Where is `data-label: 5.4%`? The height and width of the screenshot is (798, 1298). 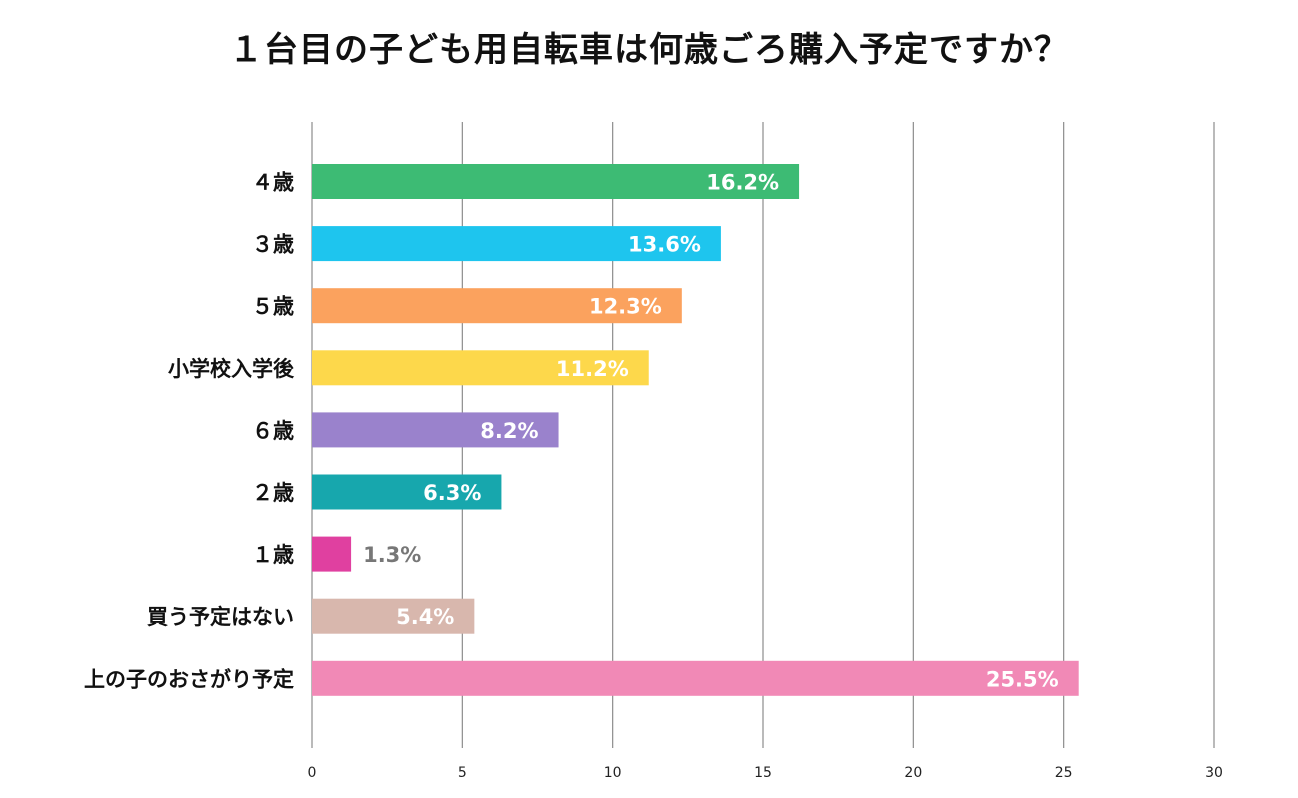
data-label: 5.4% is located at coordinates (425, 617).